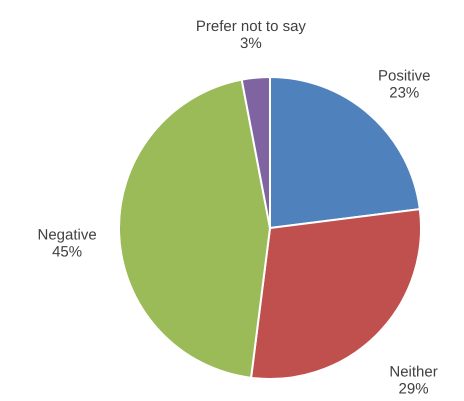  I want to click on data-label: 23%, so click(404, 93).